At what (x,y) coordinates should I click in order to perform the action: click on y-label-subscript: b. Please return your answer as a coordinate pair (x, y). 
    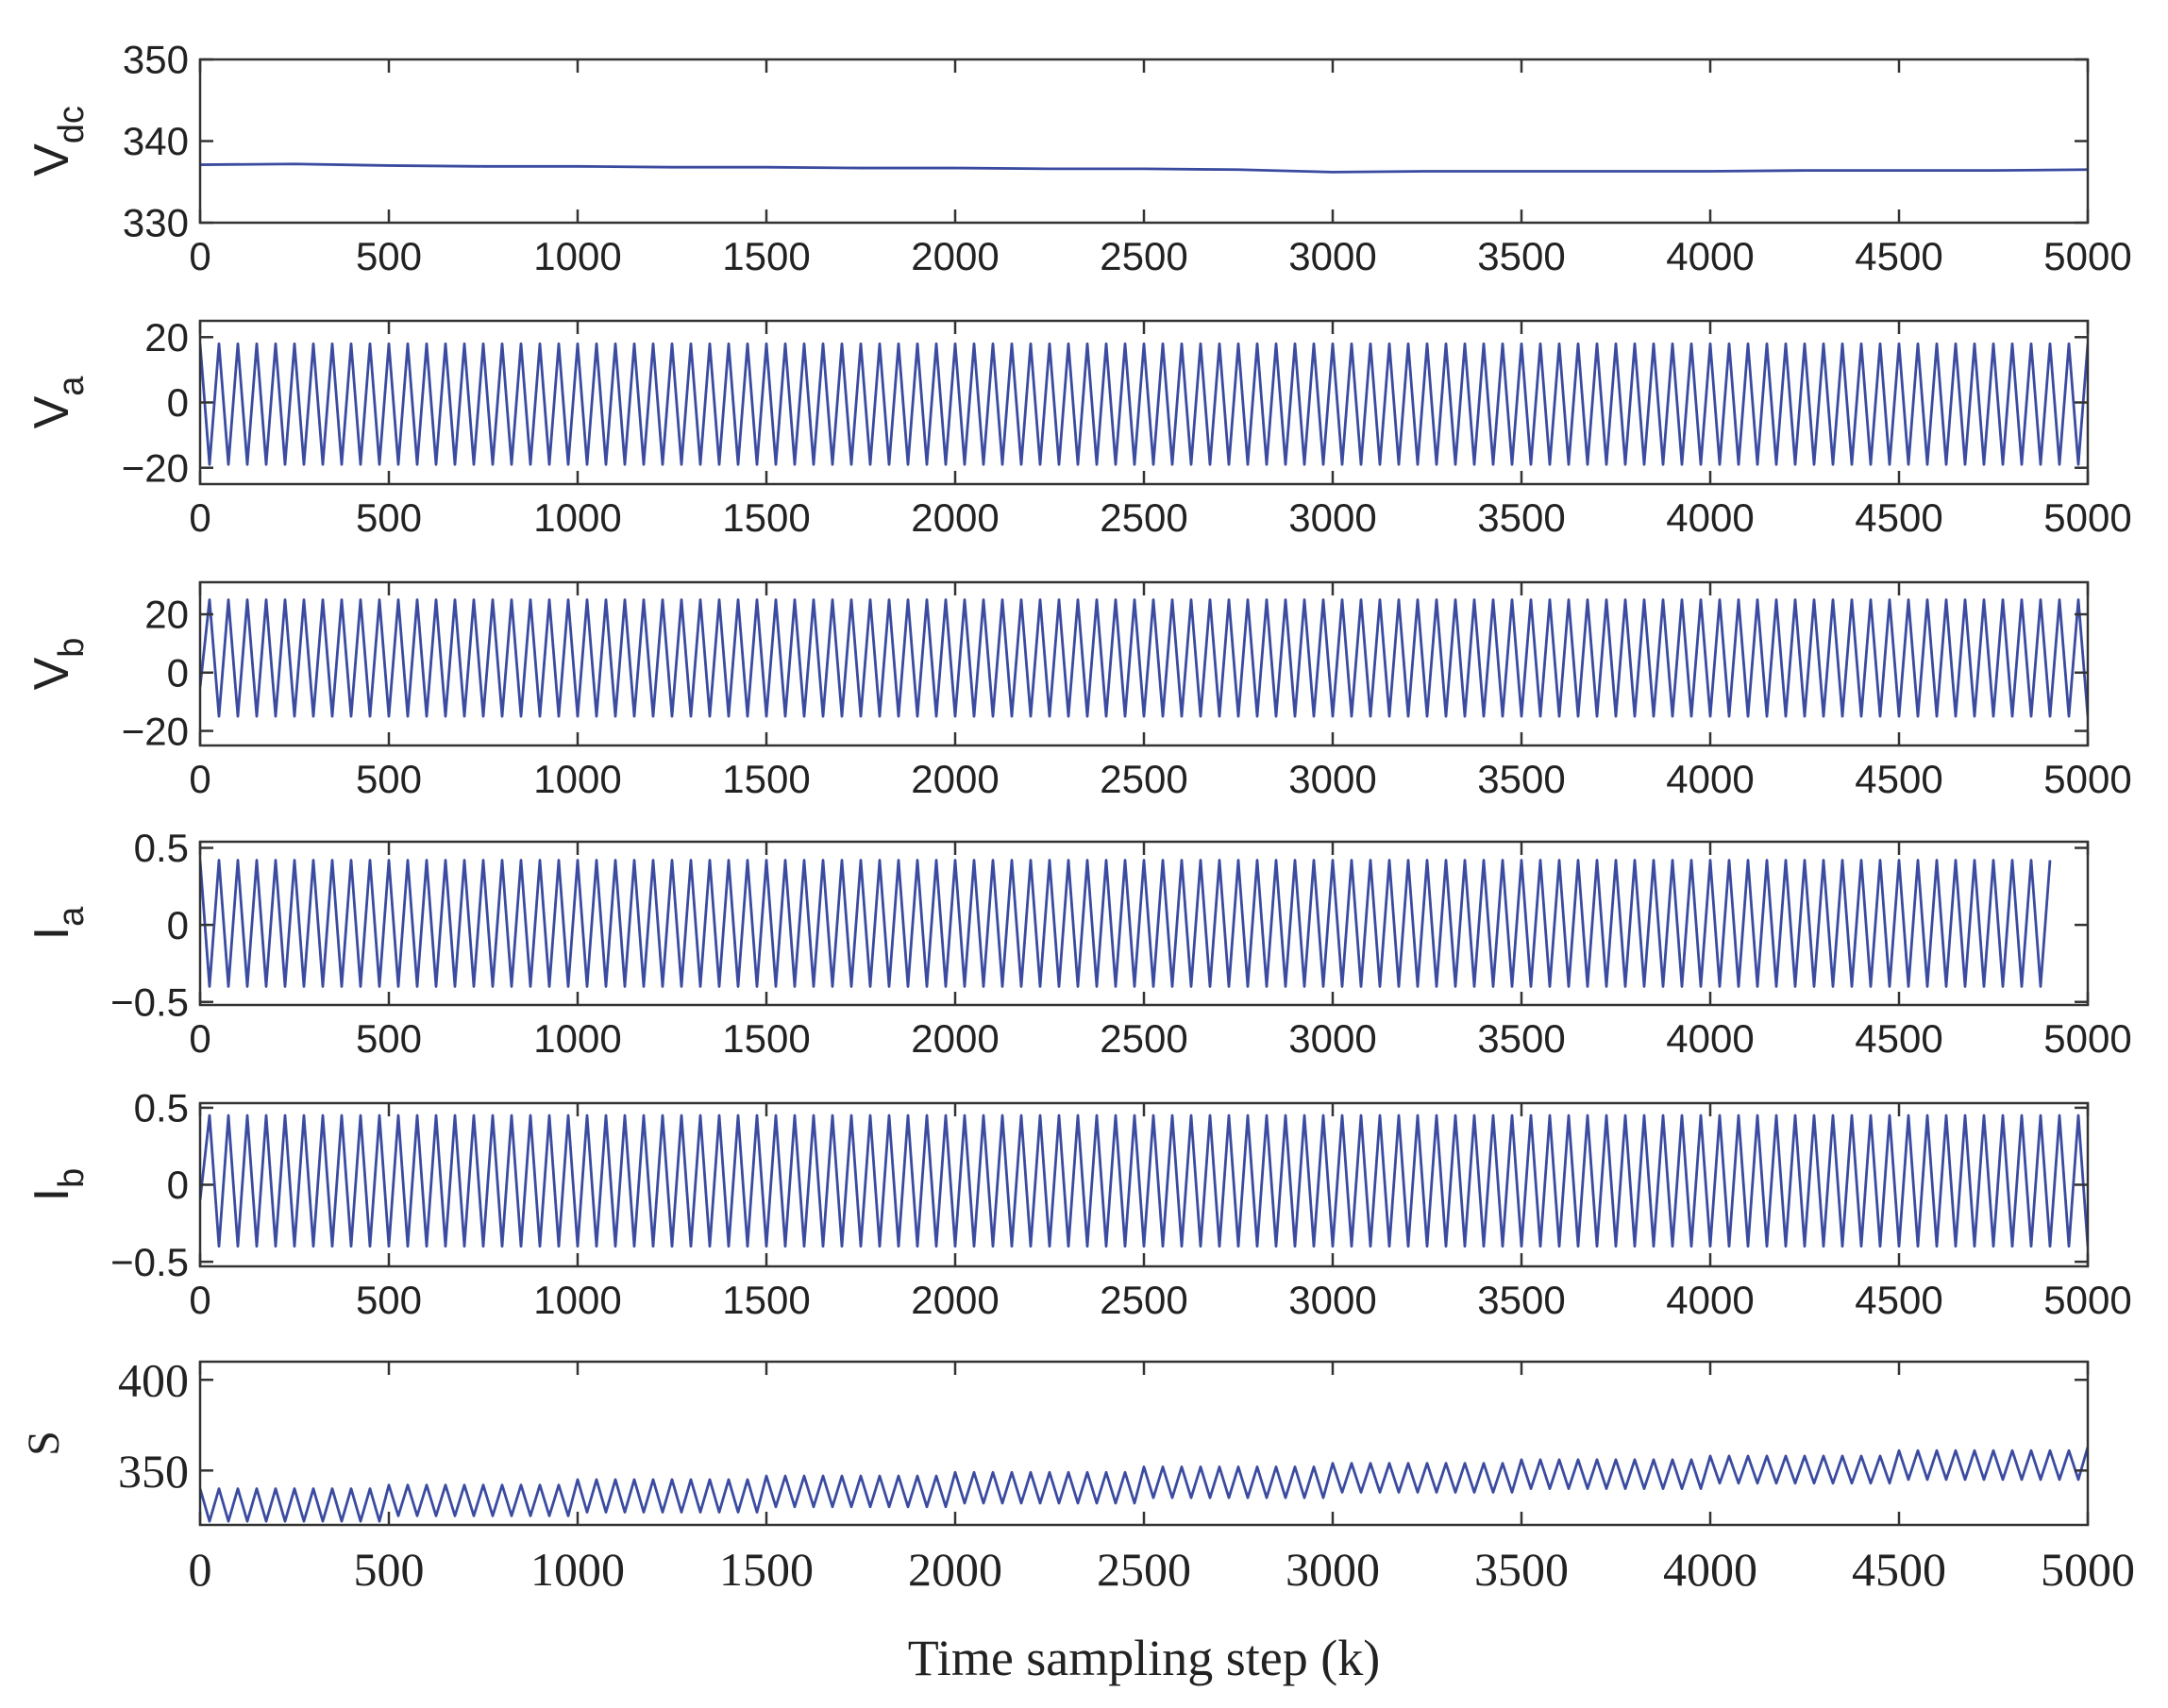
    Looking at the image, I should click on (72, 648).